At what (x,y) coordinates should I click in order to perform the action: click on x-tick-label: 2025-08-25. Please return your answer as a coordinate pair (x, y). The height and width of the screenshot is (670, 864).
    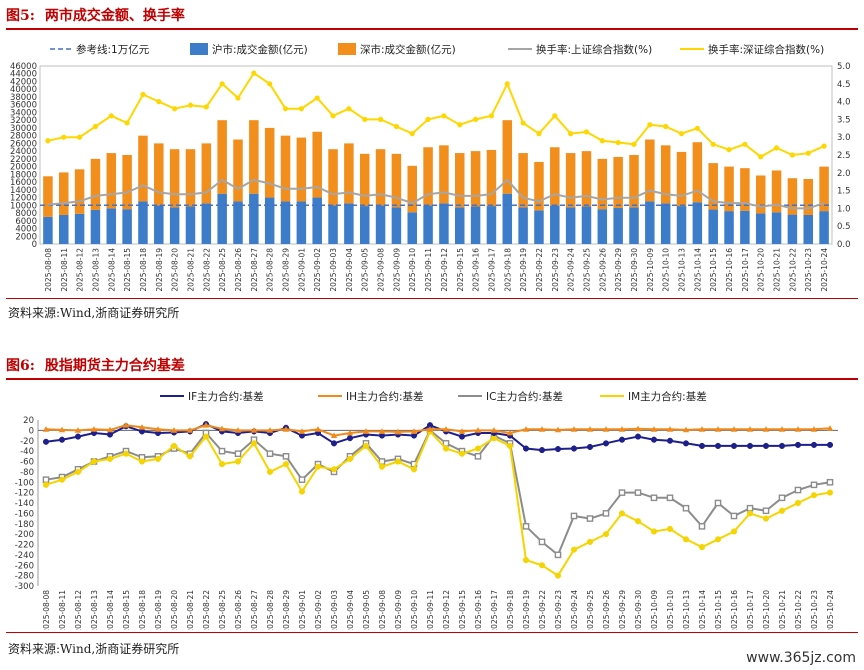
    Looking at the image, I should click on (222, 270).